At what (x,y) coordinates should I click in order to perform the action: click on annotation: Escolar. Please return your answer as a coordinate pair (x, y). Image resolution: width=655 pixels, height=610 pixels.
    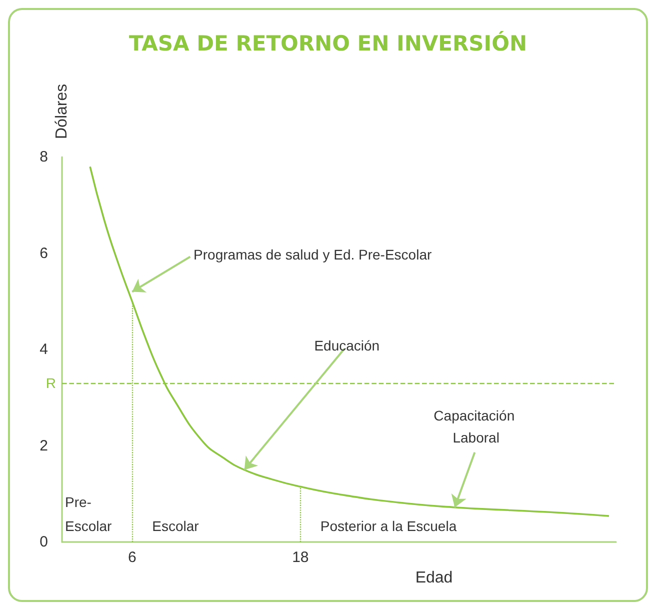
    Looking at the image, I should click on (176, 526).